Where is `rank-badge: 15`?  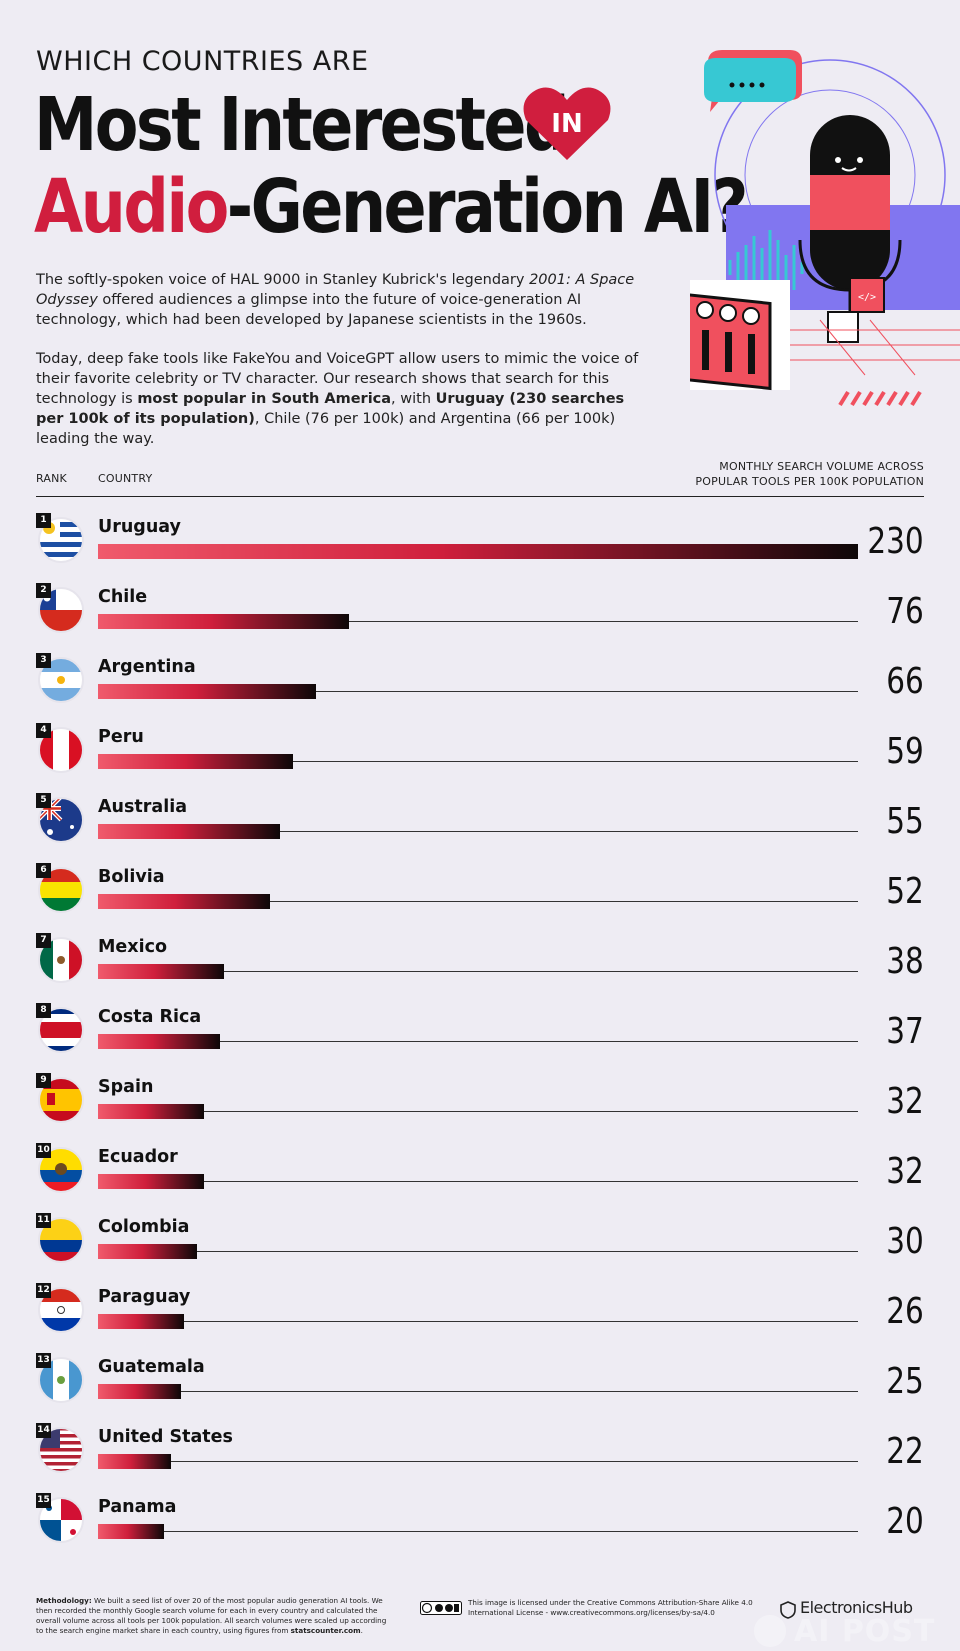
rank-badge: 15 is located at coordinates (43, 1500).